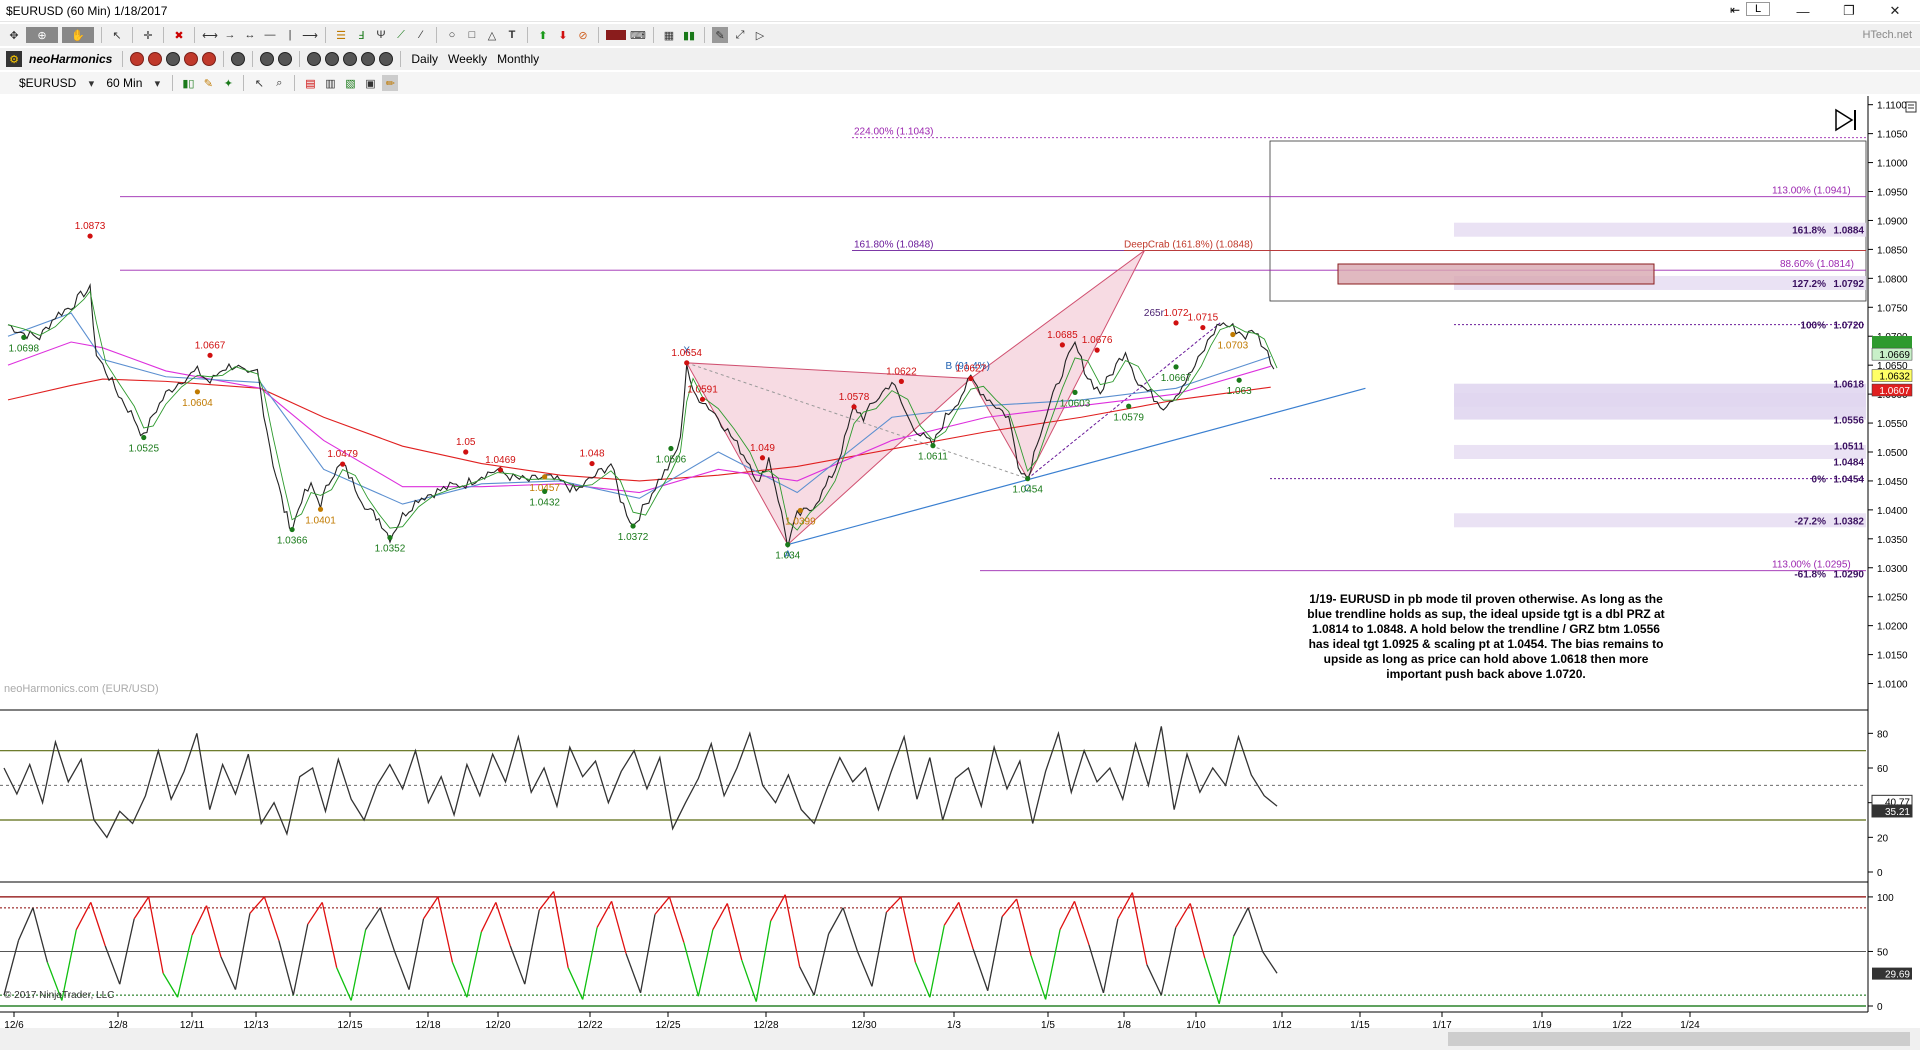  I want to click on extended-line-icon: ↔, so click(250, 35).